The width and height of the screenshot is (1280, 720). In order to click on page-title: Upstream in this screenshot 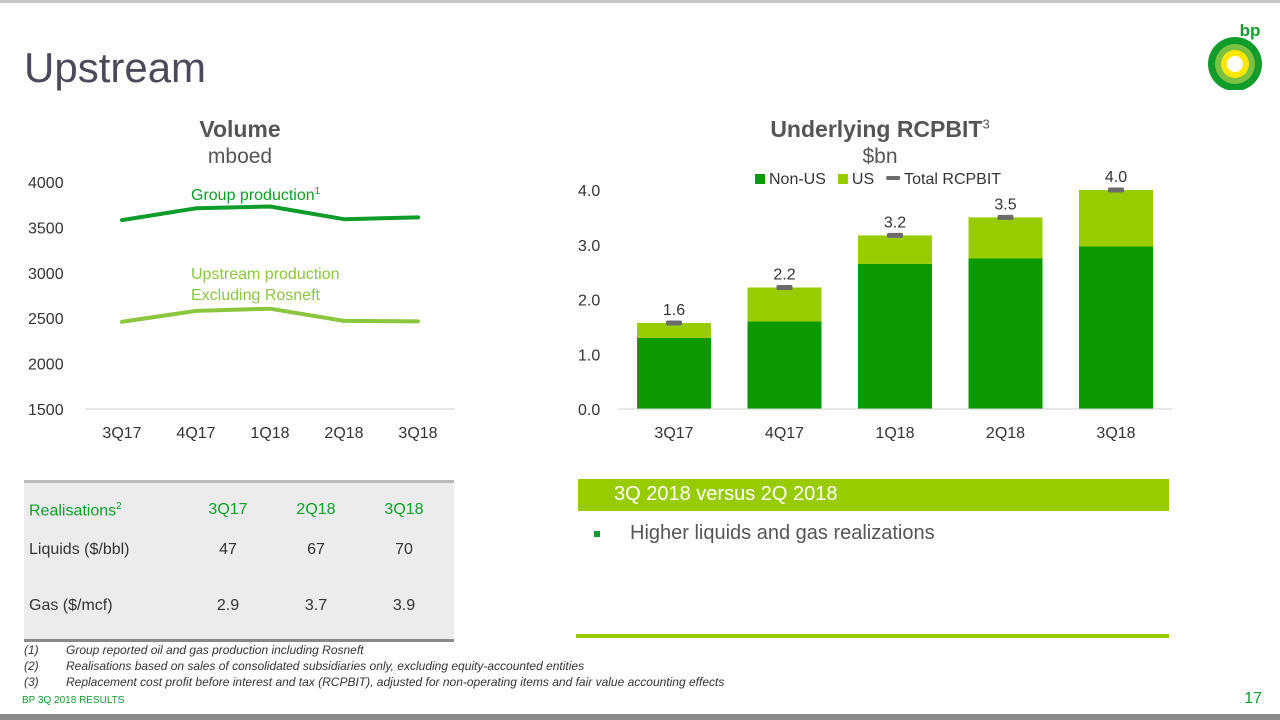, I will do `click(115, 67)`.